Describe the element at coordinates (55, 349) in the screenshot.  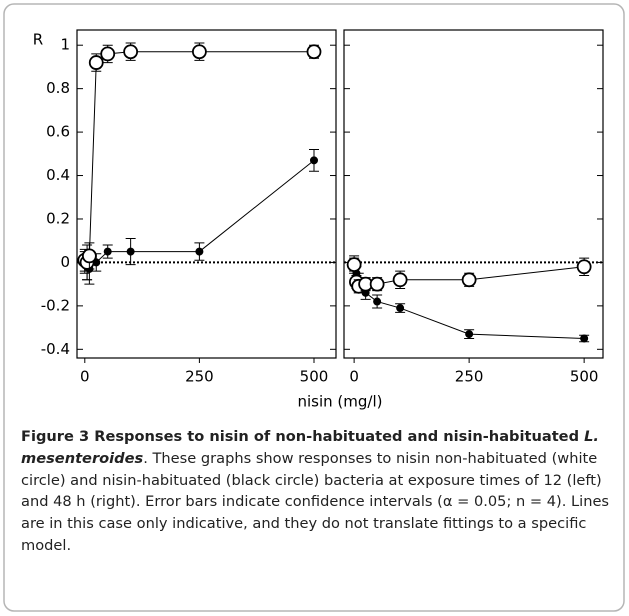
I see `y-tick-label: -0.4` at that location.